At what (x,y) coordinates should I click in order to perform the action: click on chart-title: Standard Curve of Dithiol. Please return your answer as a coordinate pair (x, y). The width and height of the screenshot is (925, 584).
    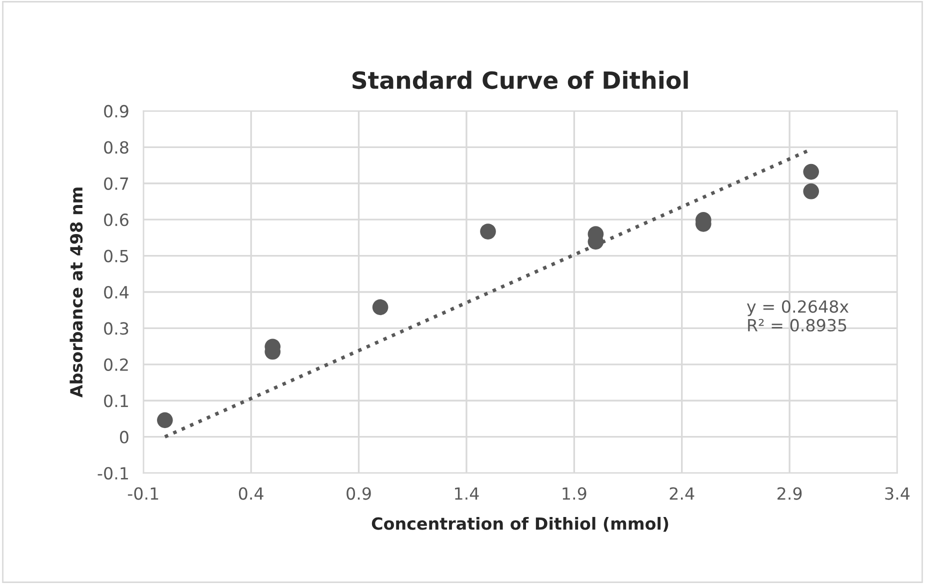
    Looking at the image, I should click on (520, 80).